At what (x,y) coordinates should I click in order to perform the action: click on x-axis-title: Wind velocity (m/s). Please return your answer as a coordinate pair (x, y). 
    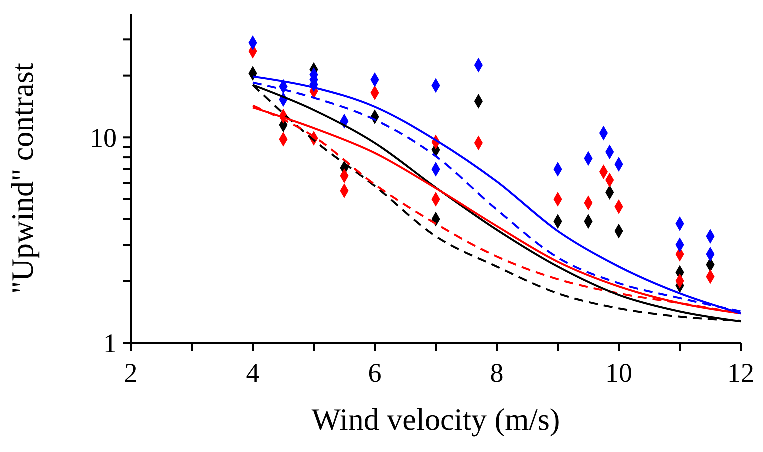
    Looking at the image, I should click on (436, 419).